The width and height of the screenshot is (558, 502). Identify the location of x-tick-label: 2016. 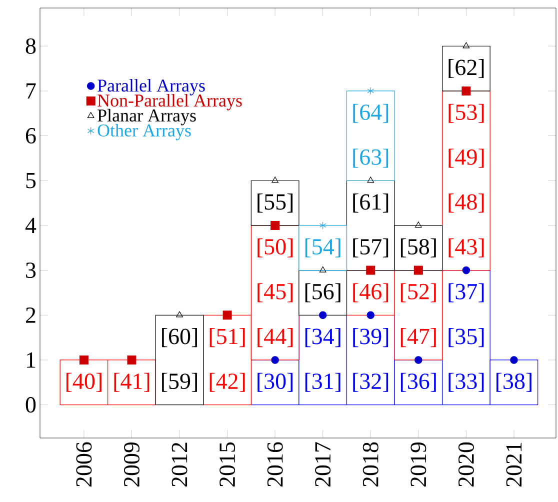
(275, 464).